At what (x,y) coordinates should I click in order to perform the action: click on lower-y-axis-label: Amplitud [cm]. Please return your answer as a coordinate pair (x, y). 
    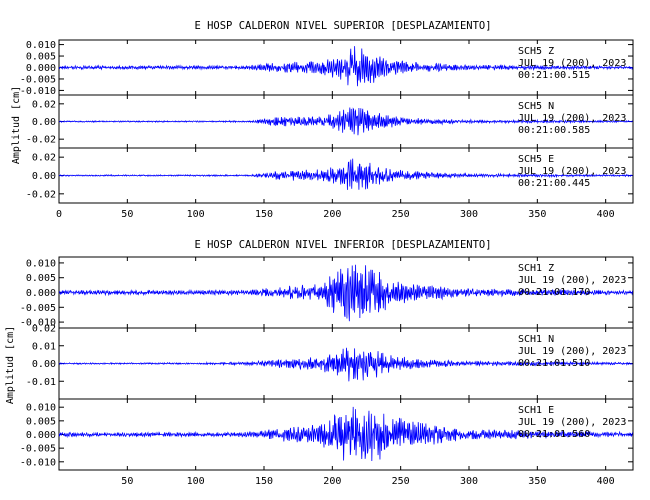
    Looking at the image, I should click on (10, 365).